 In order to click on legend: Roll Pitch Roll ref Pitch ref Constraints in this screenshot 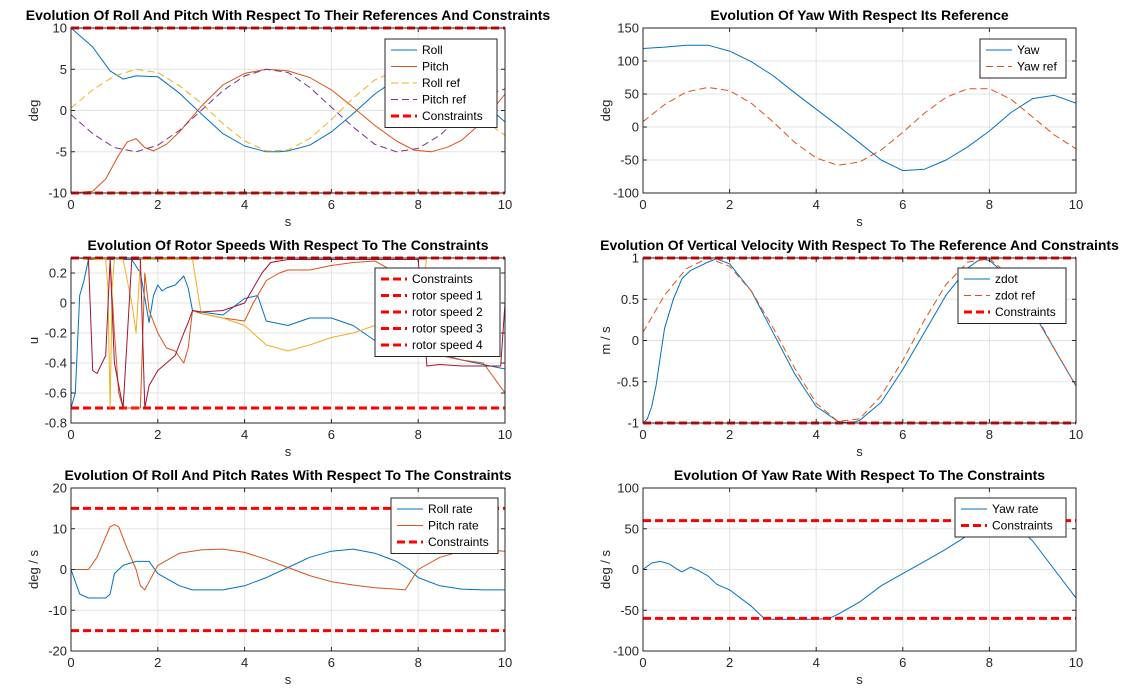, I will do `click(441, 83)`.